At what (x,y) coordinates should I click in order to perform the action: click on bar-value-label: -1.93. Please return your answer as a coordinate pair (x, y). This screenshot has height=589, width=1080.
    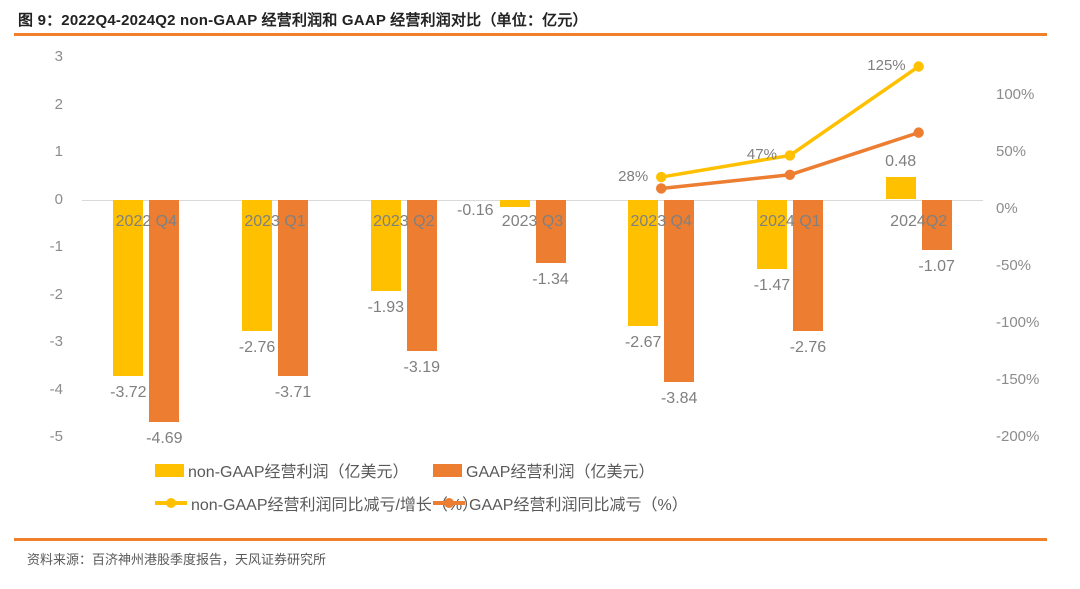
    Looking at the image, I should click on (386, 308).